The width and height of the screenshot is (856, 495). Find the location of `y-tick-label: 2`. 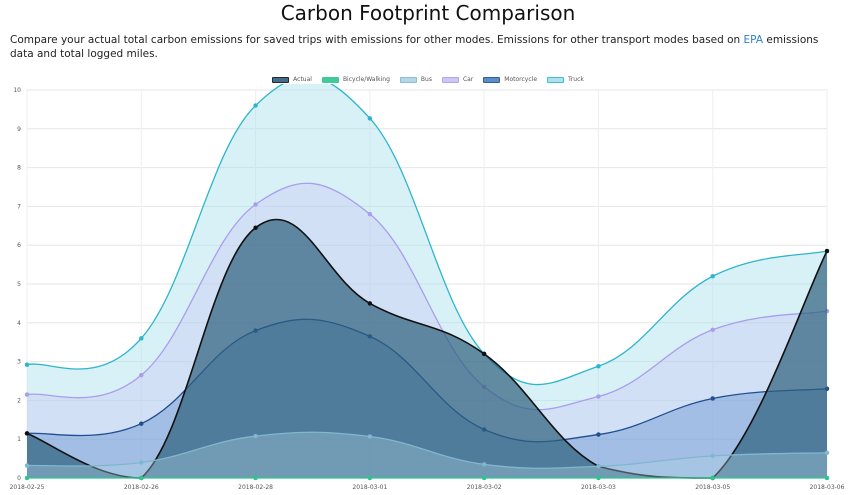

y-tick-label: 2 is located at coordinates (19, 400).